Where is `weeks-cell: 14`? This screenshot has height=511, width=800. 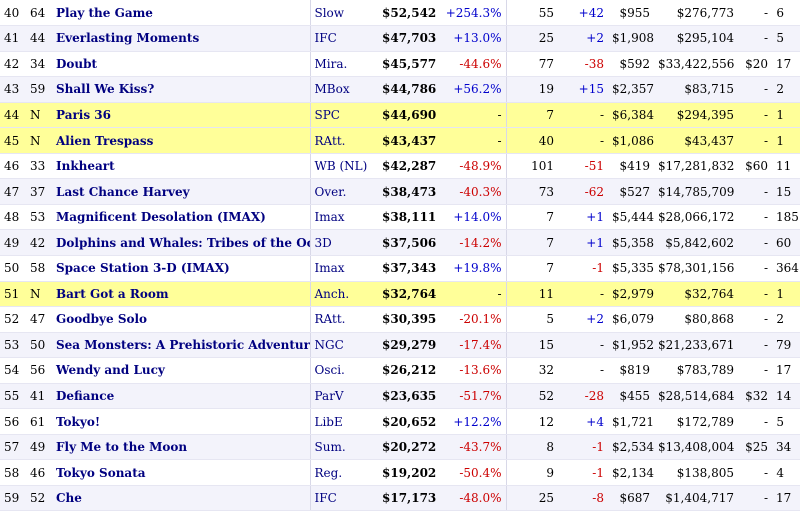 weeks-cell: 14 is located at coordinates (786, 396).